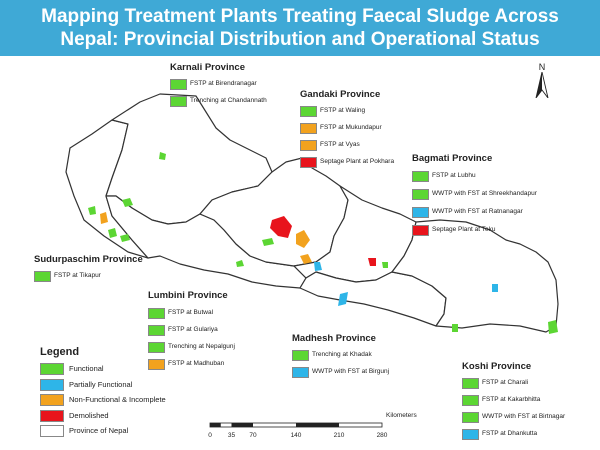  Describe the element at coordinates (127, 202) in the screenshot. I see `marker-chandannath` at that location.